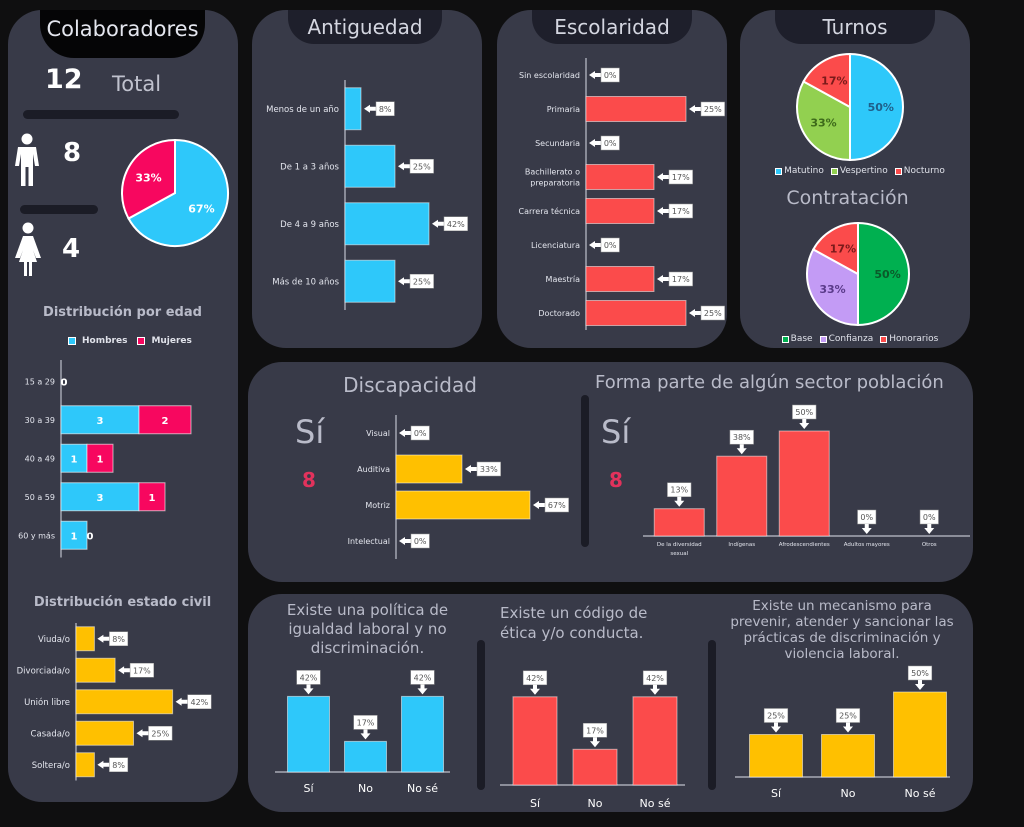 The height and width of the screenshot is (827, 1024). What do you see at coordinates (881, 107) in the screenshot?
I see `turnos-pie-label: 50%` at bounding box center [881, 107].